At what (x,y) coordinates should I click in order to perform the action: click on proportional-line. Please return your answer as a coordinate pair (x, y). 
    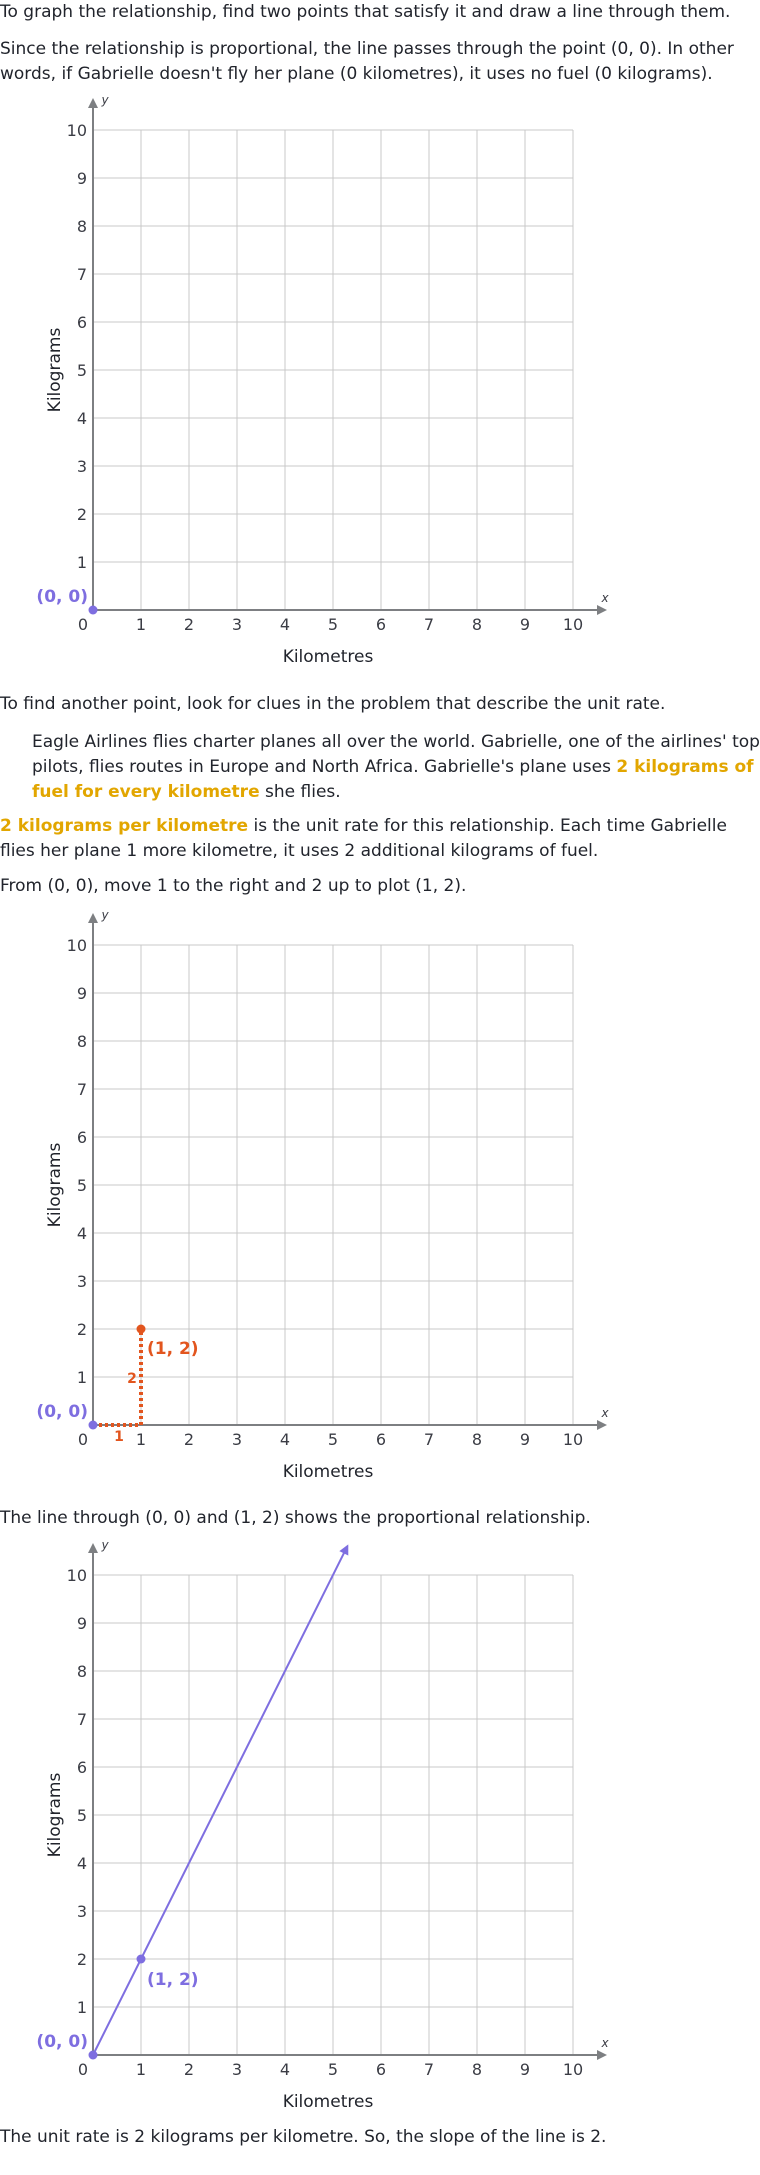
    Looking at the image, I should click on (220, 1800).